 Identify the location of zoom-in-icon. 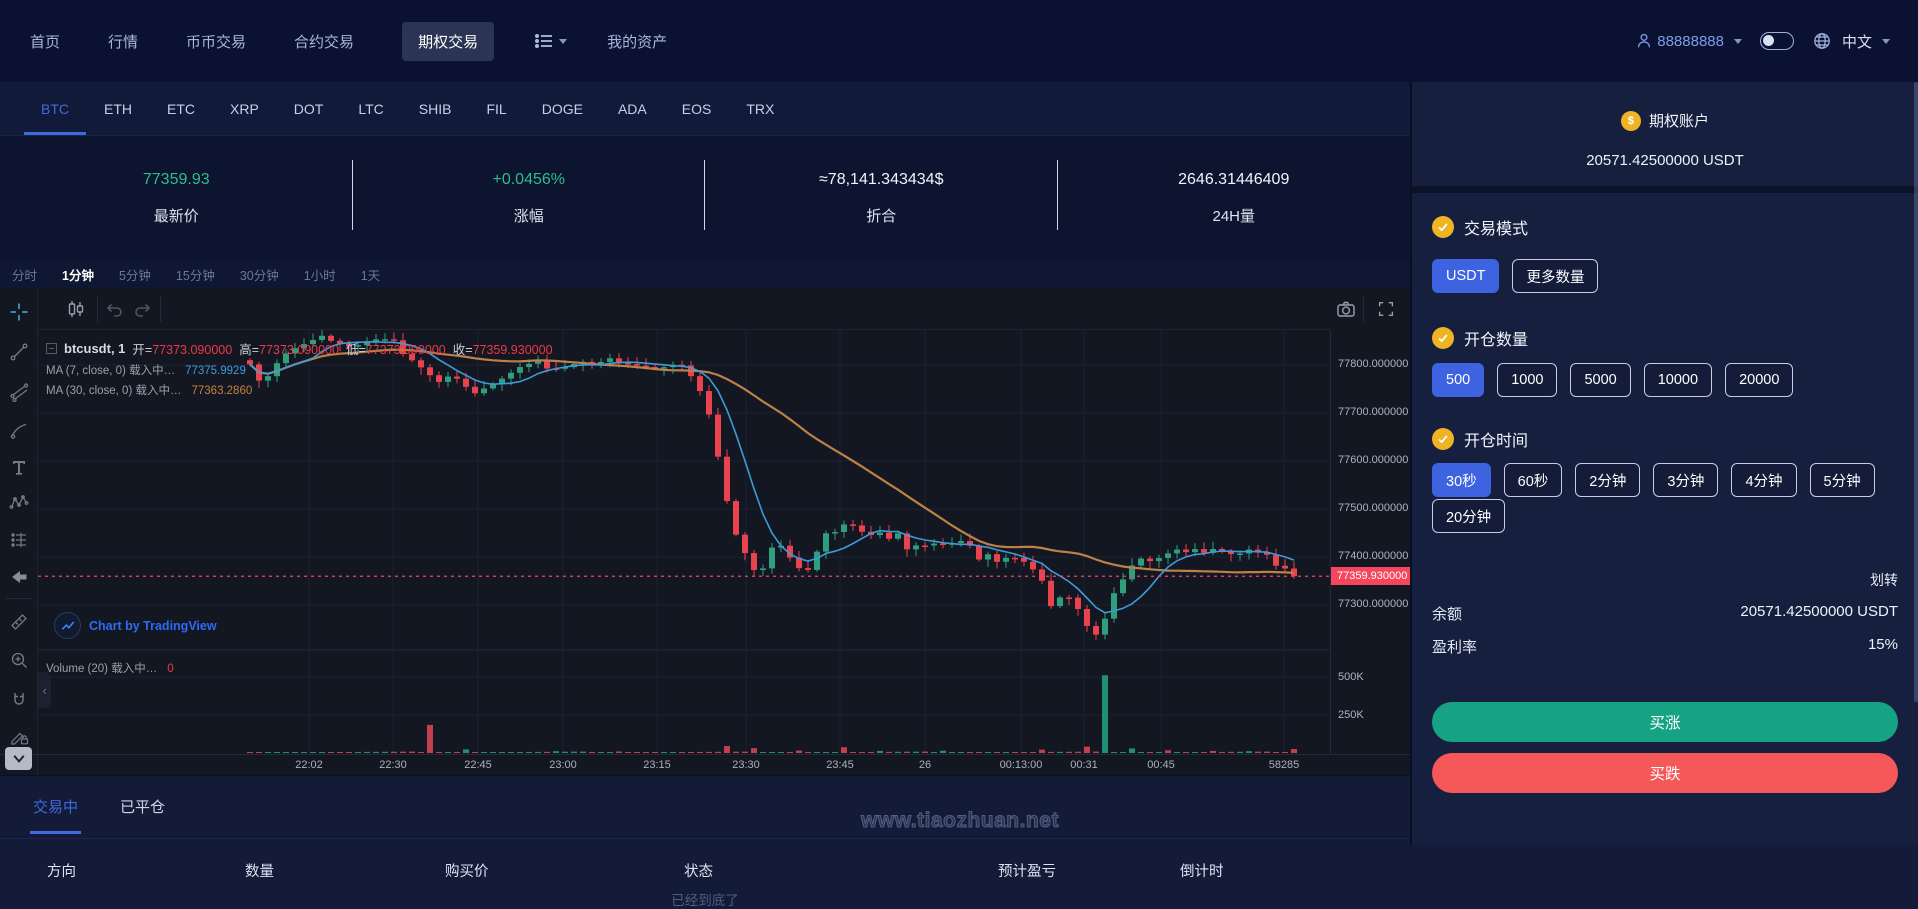
(19, 660).